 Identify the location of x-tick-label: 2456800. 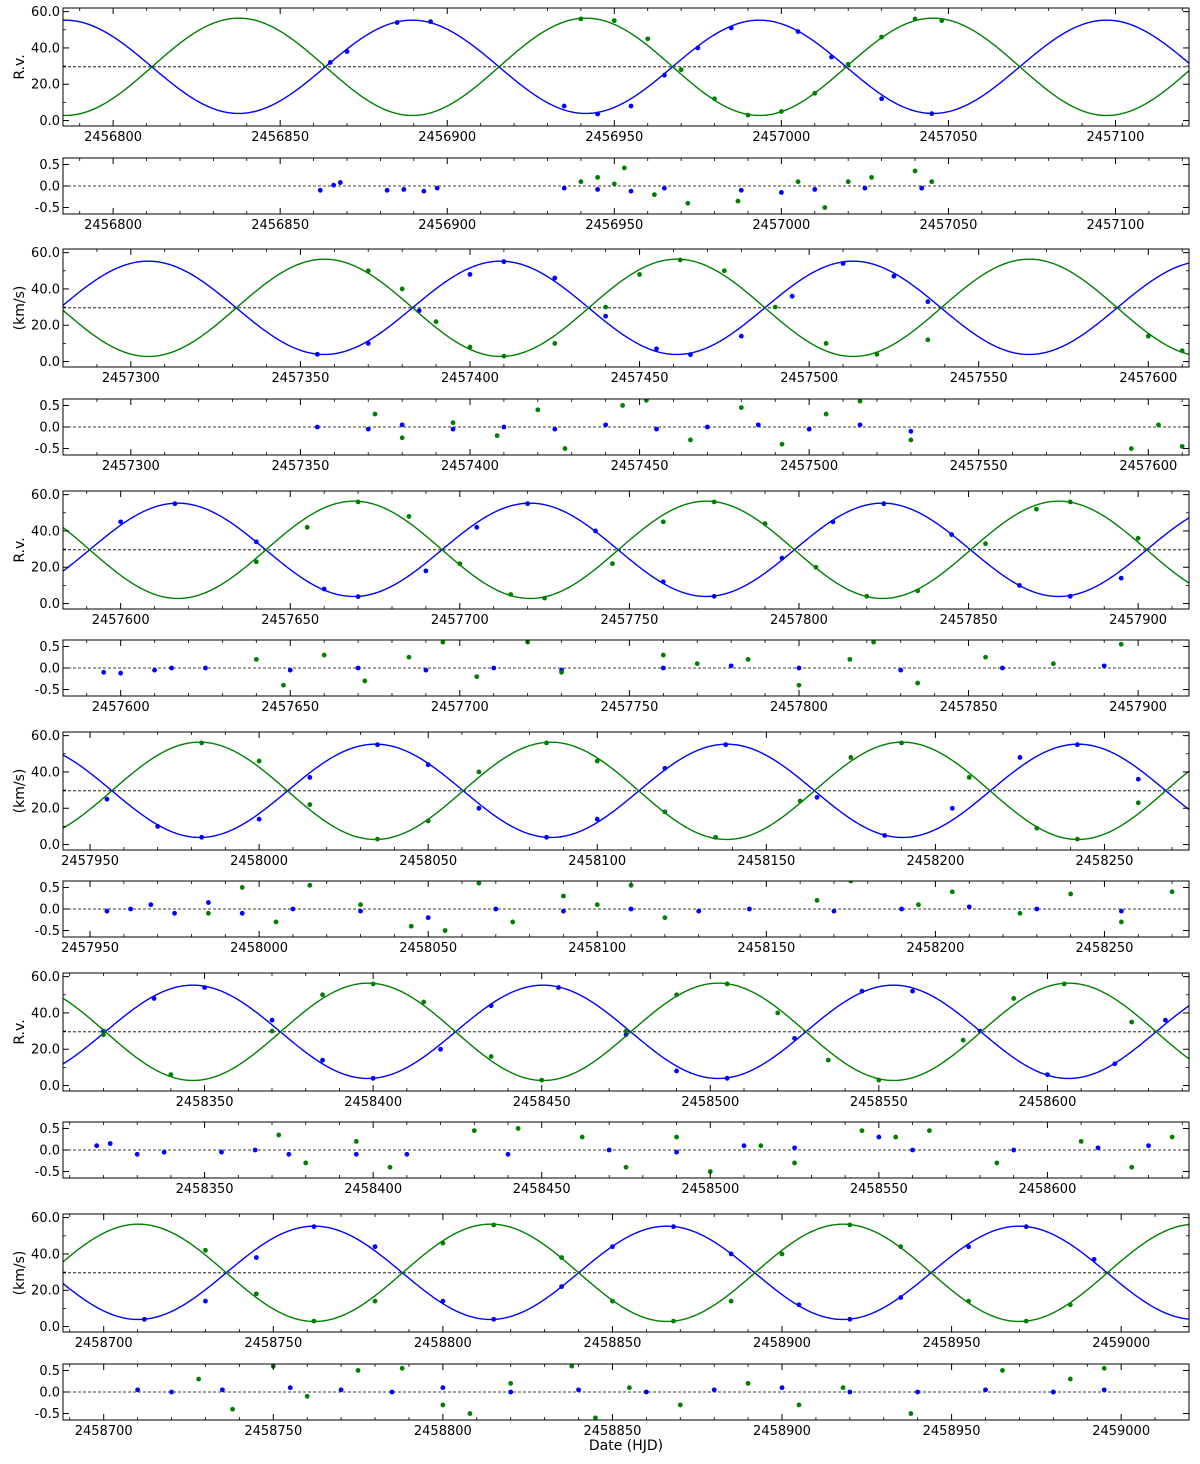
(113, 137).